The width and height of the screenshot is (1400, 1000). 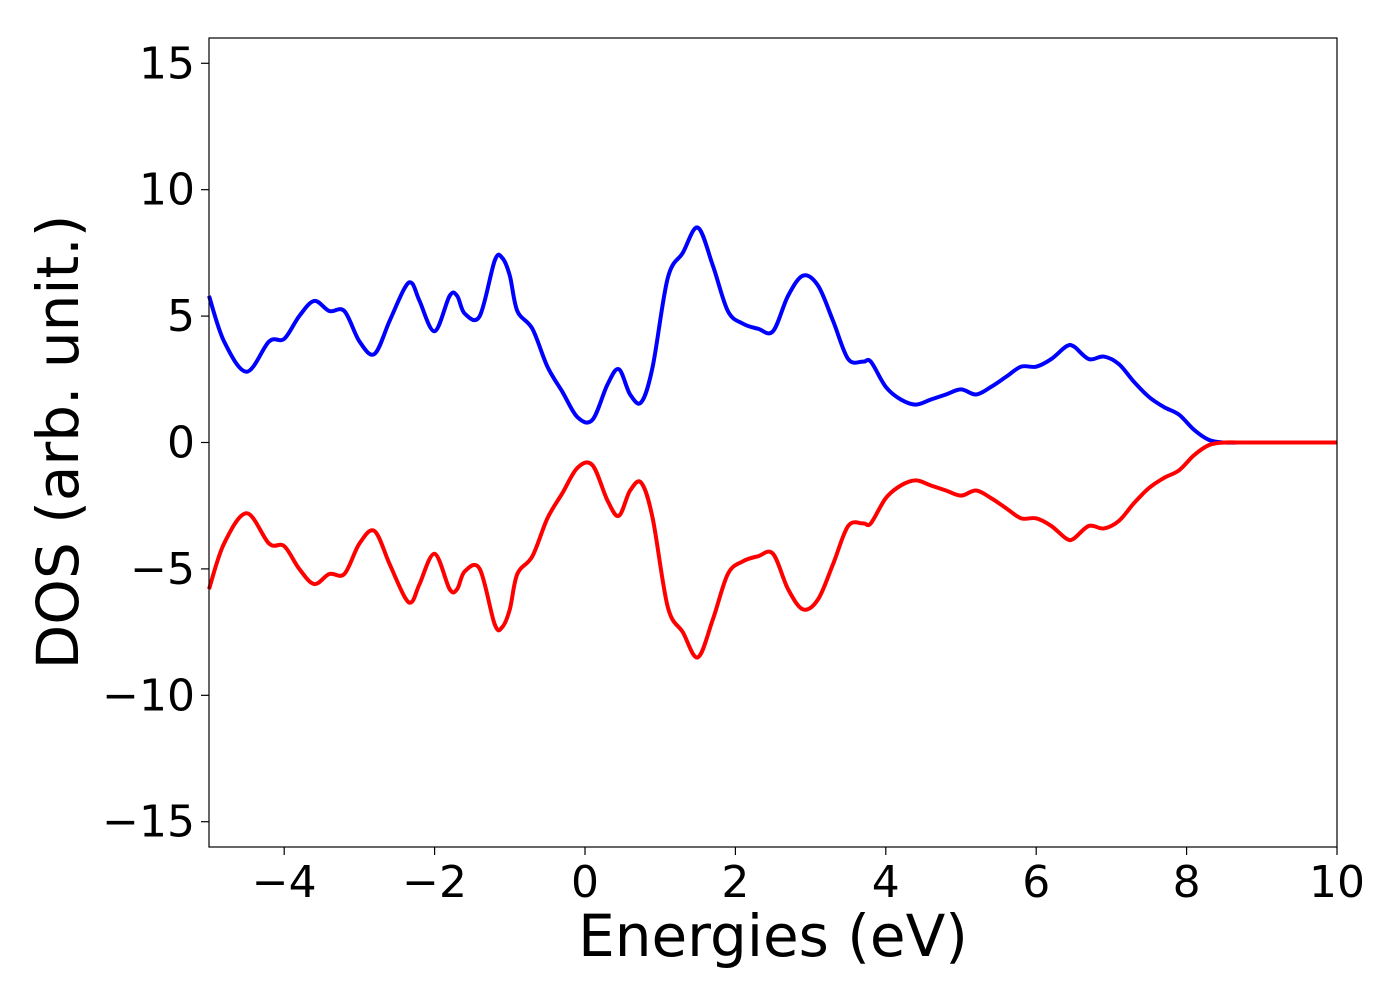 I want to click on x-axis-ticks: −4 −2 0 2 4 6 8 10, so click(x=808, y=877).